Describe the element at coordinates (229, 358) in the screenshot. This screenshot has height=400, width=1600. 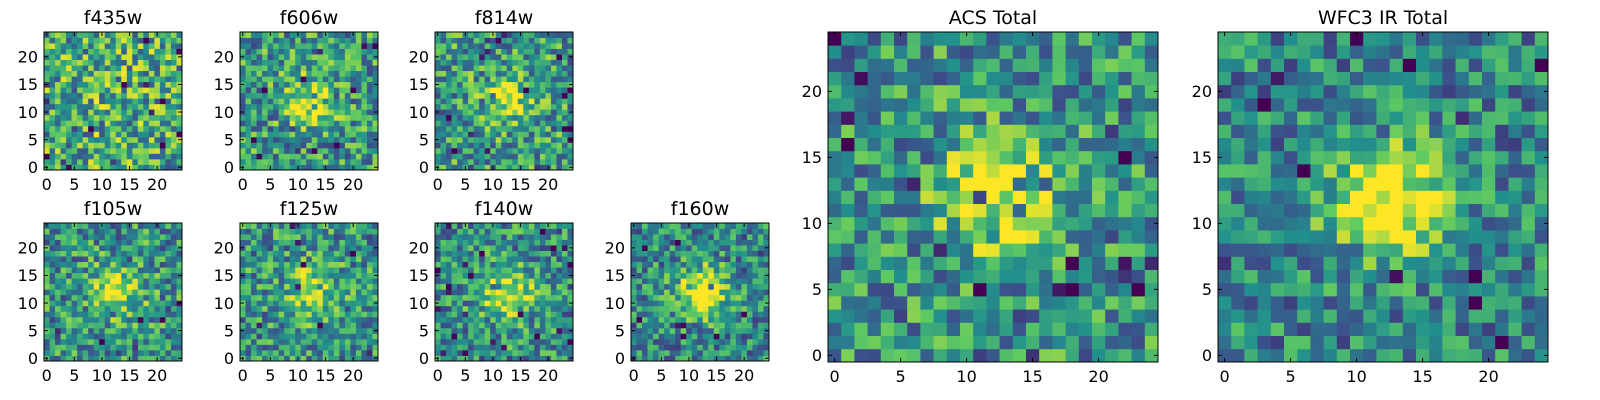
I see `y-tick-label: 0` at that location.